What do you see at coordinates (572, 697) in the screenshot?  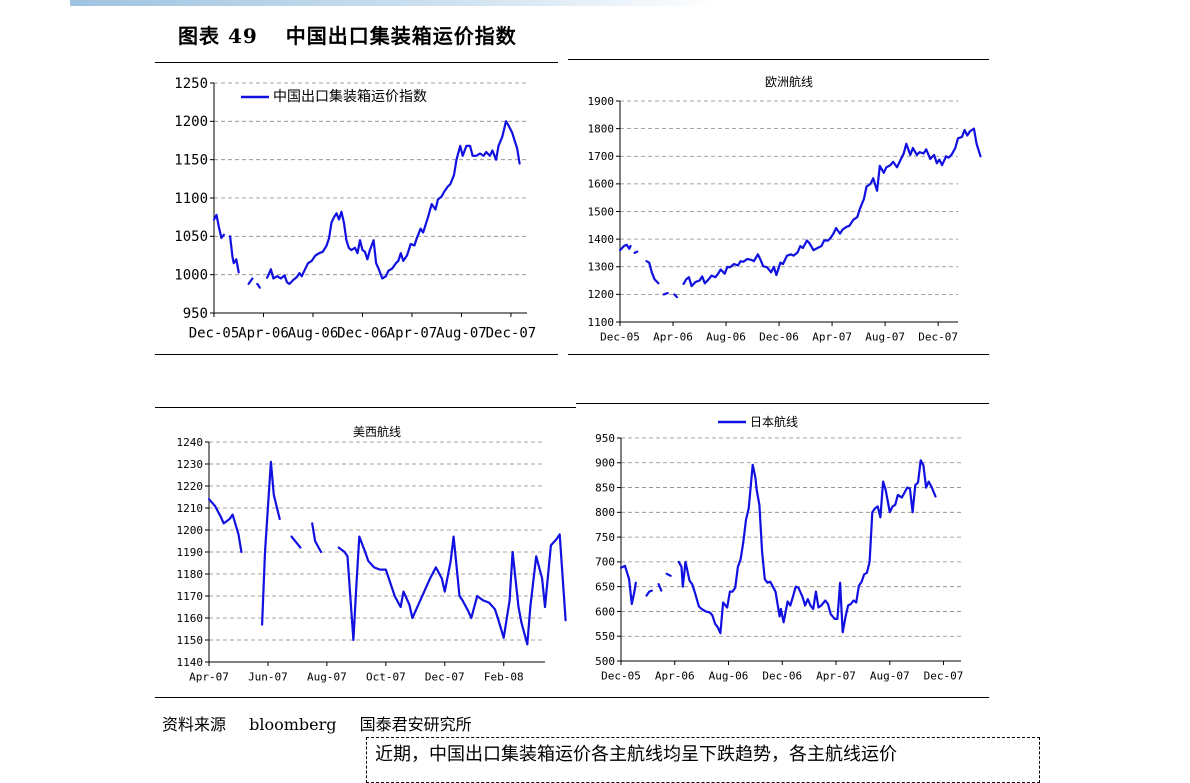 I see `rule-bottom` at bounding box center [572, 697].